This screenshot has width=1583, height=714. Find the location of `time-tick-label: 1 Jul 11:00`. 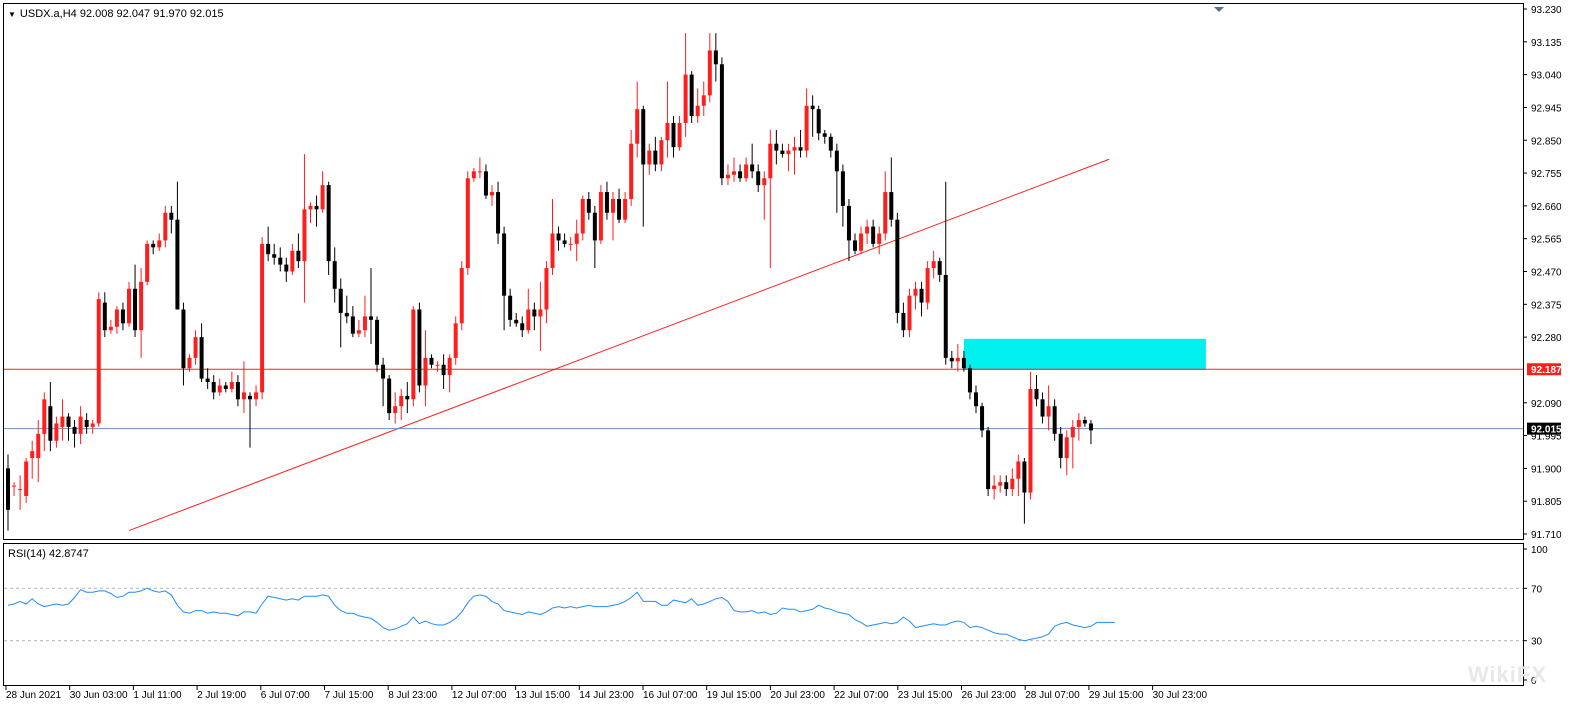

time-tick-label: 1 Jul 11:00 is located at coordinates (157, 695).